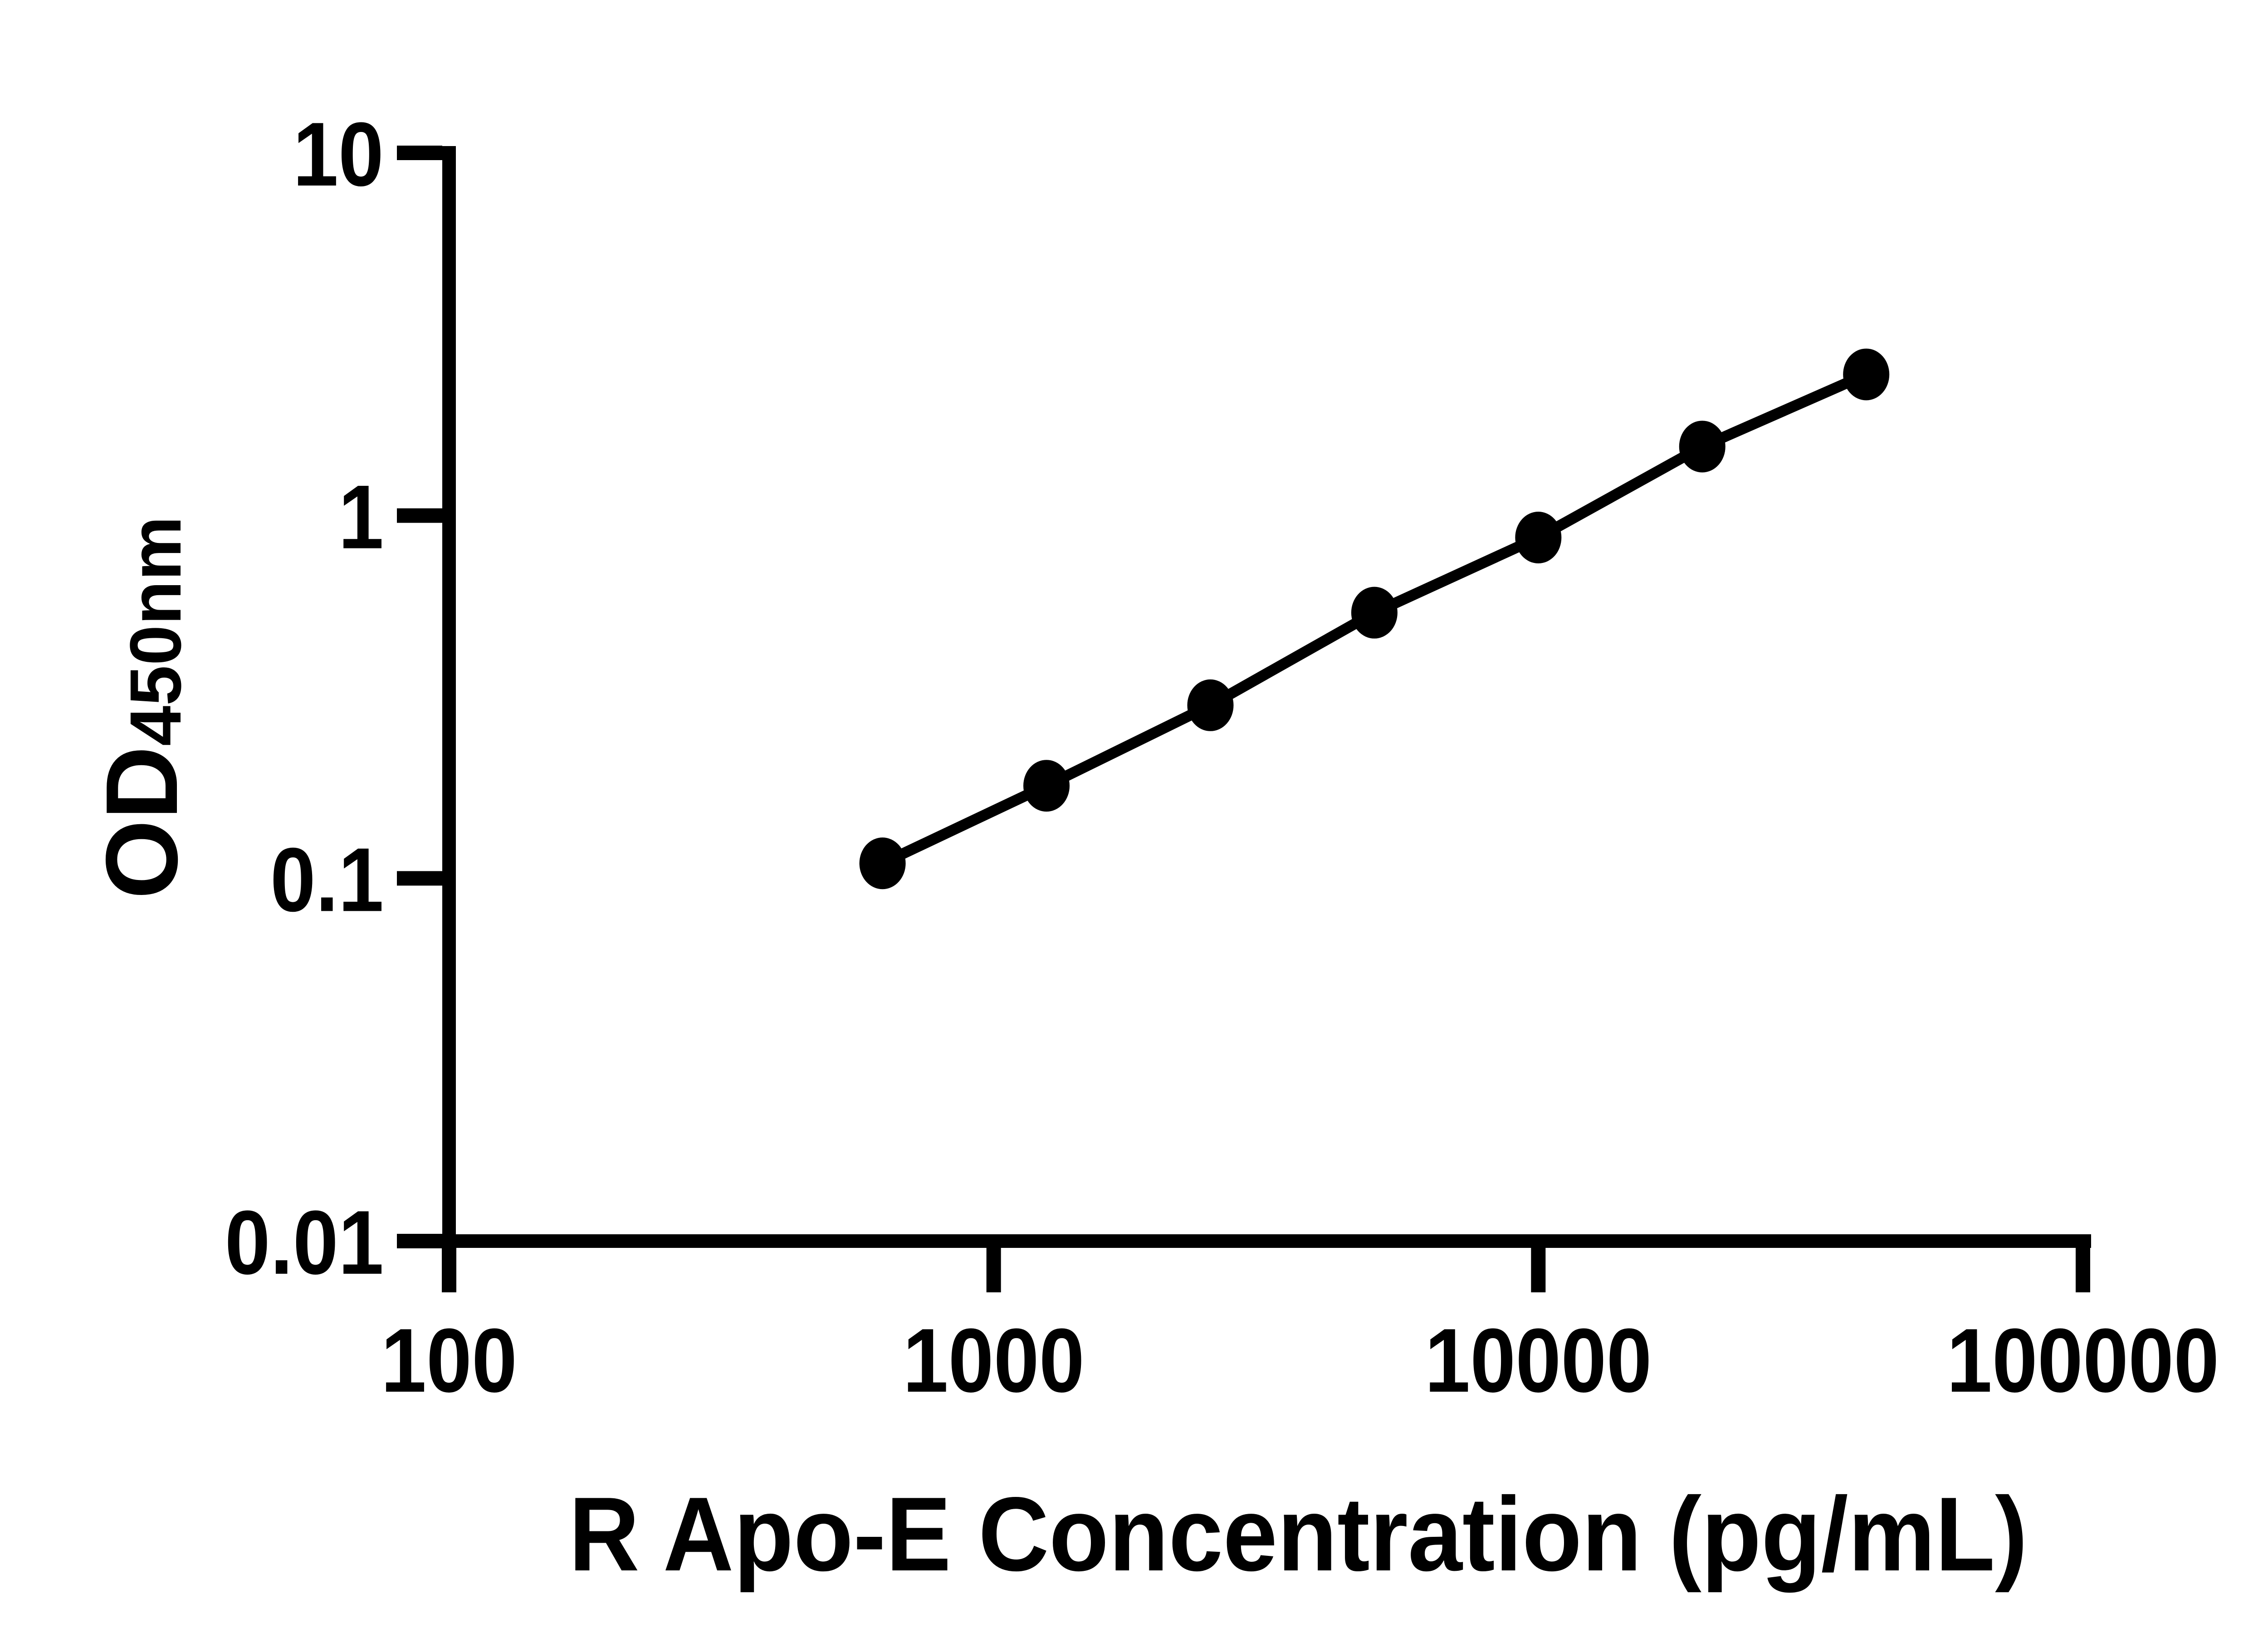  I want to click on y-axis-title: OD450nm, so click(141, 707).